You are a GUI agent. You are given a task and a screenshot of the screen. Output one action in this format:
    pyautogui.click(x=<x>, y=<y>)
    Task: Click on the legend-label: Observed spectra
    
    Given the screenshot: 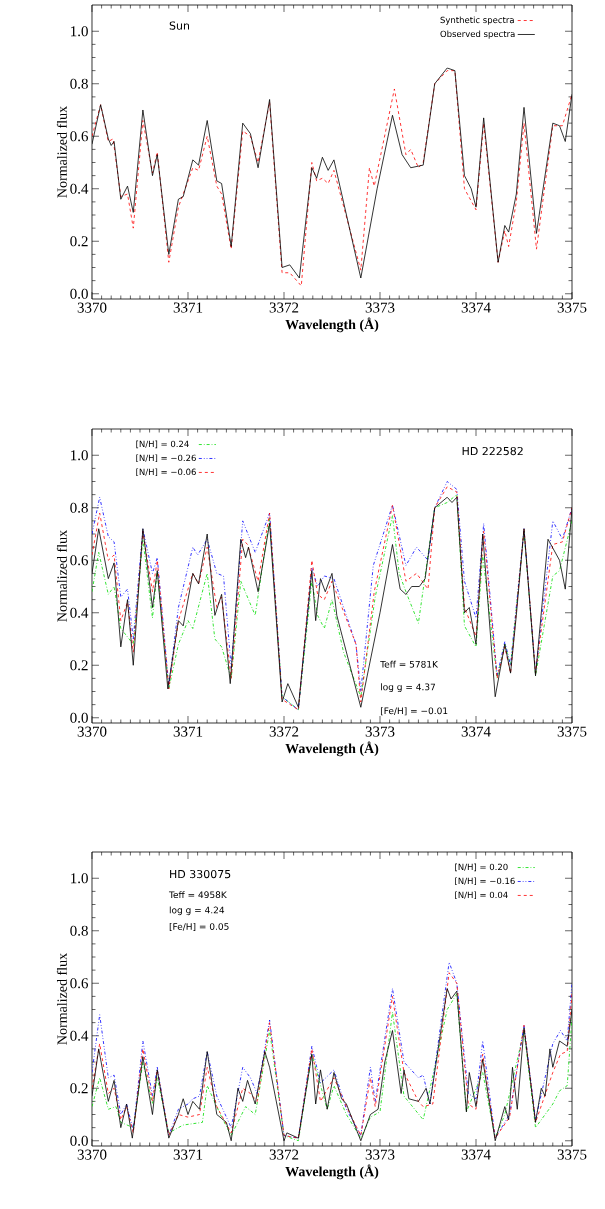 What is the action you would take?
    pyautogui.click(x=477, y=34)
    